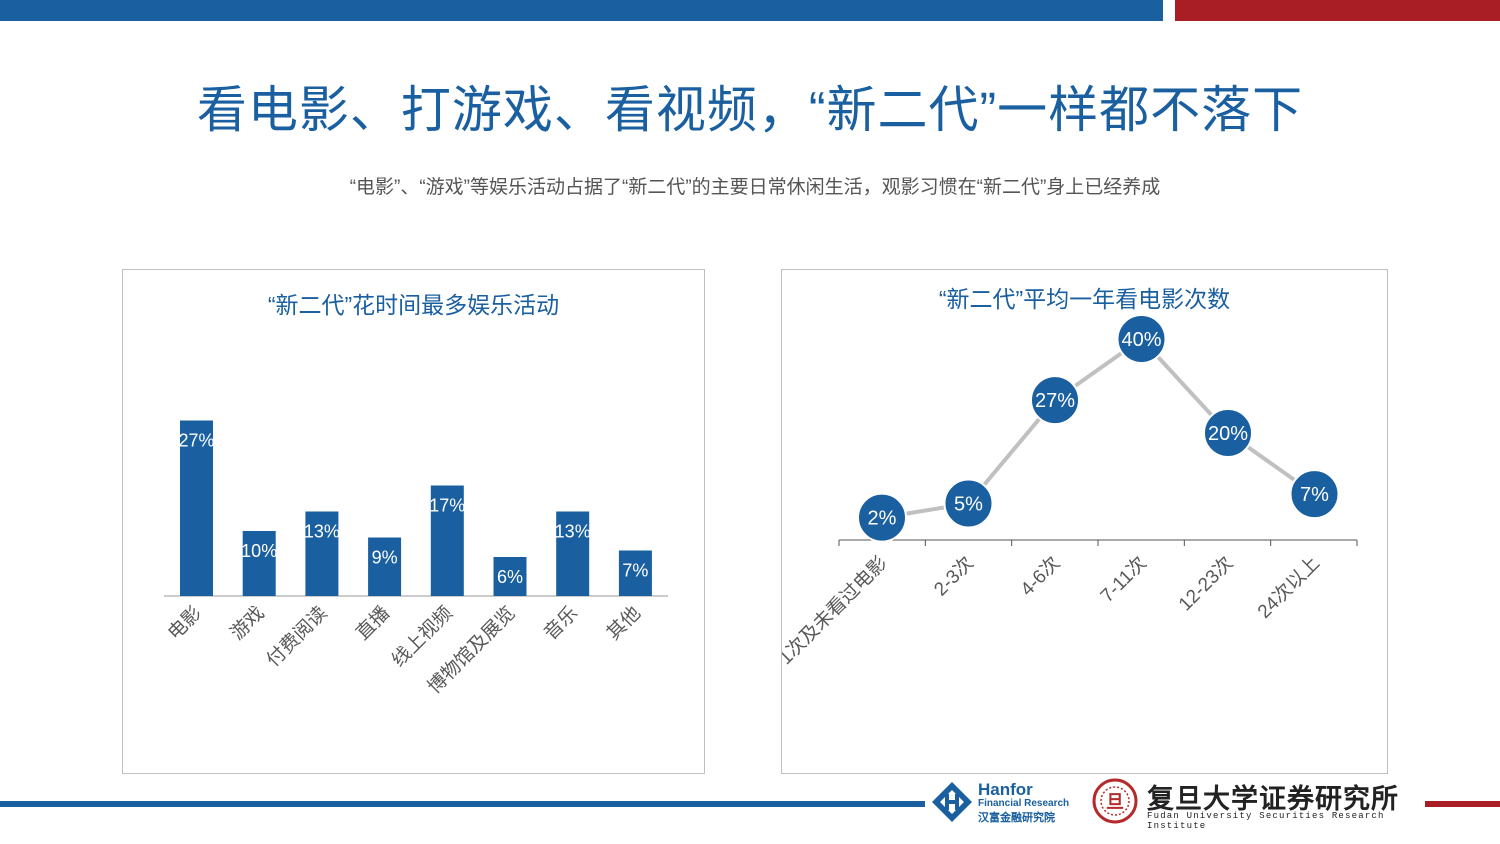 The width and height of the screenshot is (1500, 844). I want to click on bar-value-label: 7%, so click(635, 571).